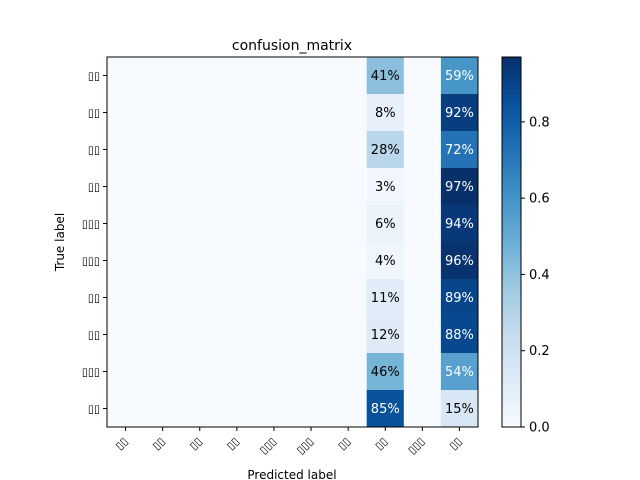  I want to click on cell-label-r4-c7: 6%, so click(385, 224).